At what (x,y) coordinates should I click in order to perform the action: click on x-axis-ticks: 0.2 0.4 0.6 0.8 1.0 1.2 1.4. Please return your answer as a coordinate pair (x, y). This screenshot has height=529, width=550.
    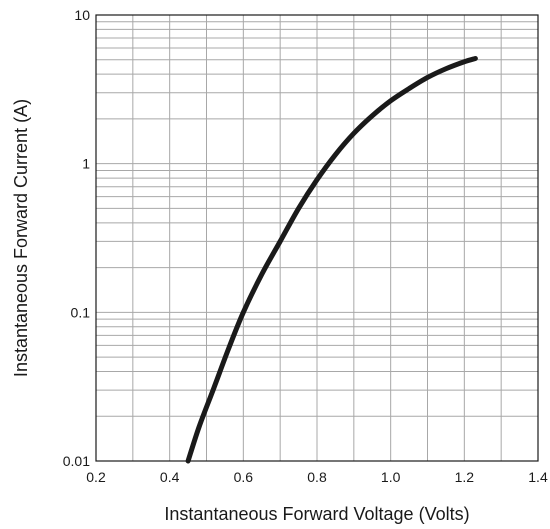
    Looking at the image, I should click on (317, 477).